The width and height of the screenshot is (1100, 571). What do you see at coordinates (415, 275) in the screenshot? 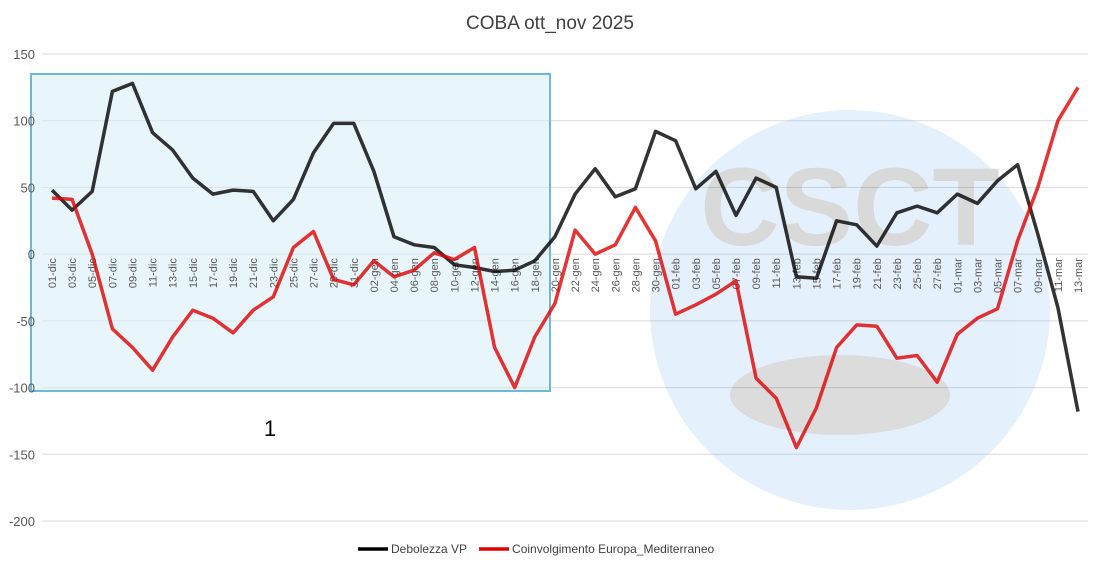
I see `x-tick-label: 06-gen` at bounding box center [415, 275].